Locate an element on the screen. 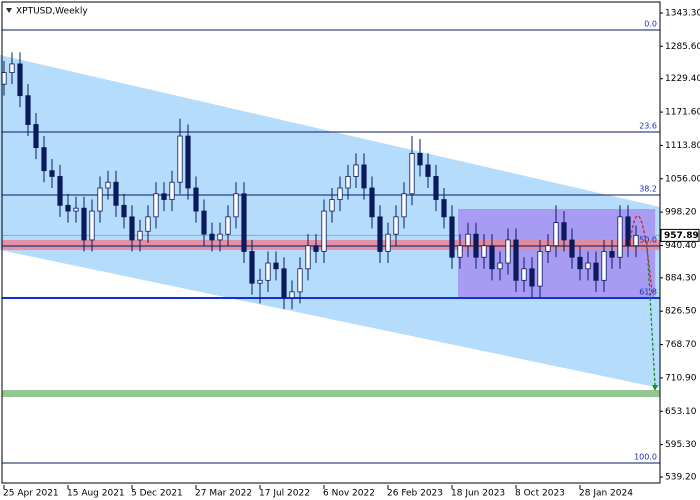 The image size is (700, 500). fib-label: 50.0 is located at coordinates (648, 239).